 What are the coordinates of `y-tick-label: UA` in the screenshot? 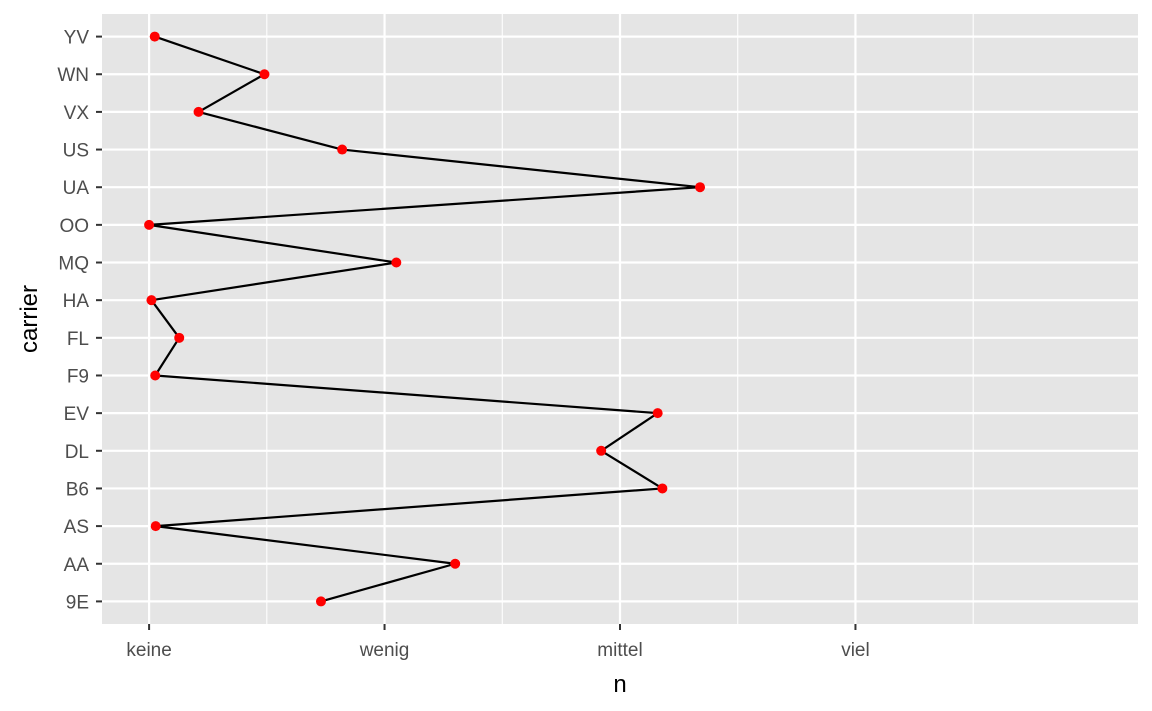 It's located at (76, 188).